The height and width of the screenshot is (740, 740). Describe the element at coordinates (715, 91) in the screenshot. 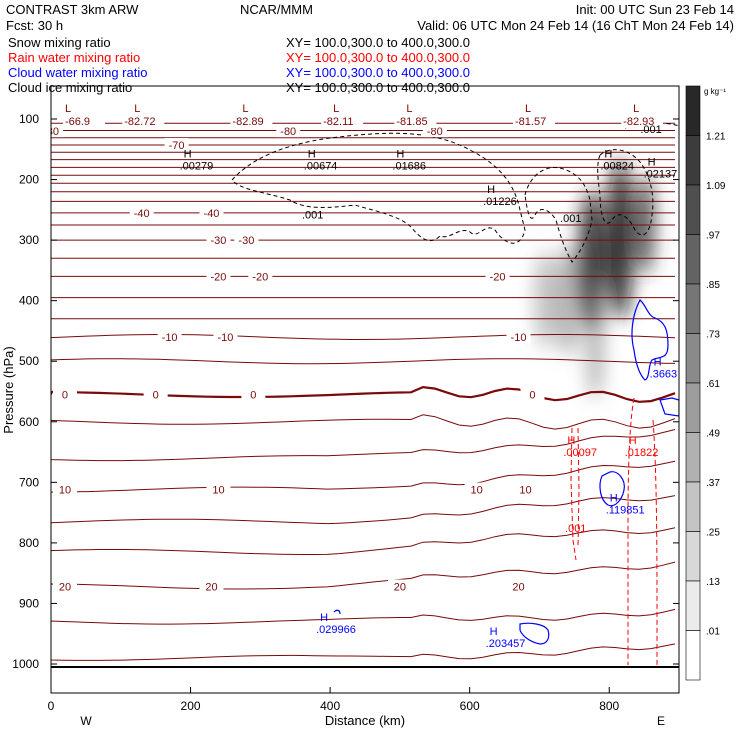

I see `colorbar-unit: g kg⁻¹` at that location.